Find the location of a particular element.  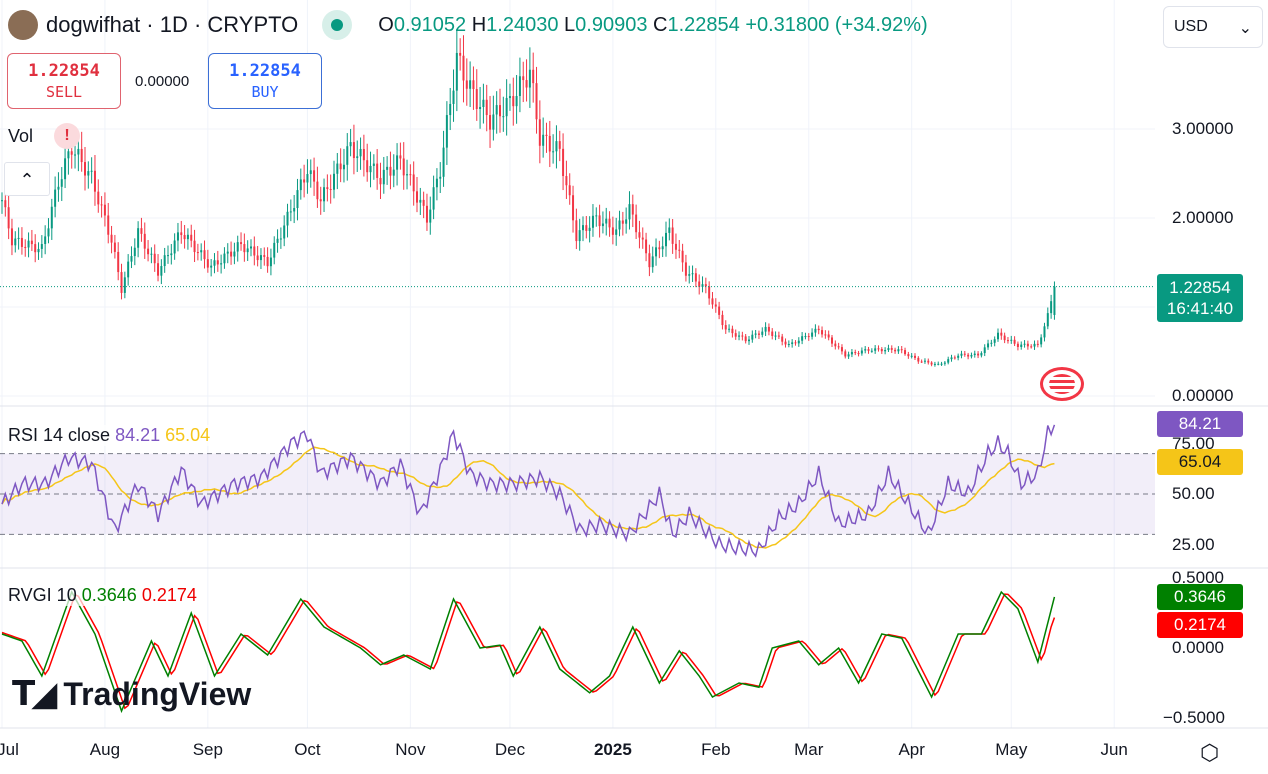

us-flag-event-icon is located at coordinates (1062, 384).